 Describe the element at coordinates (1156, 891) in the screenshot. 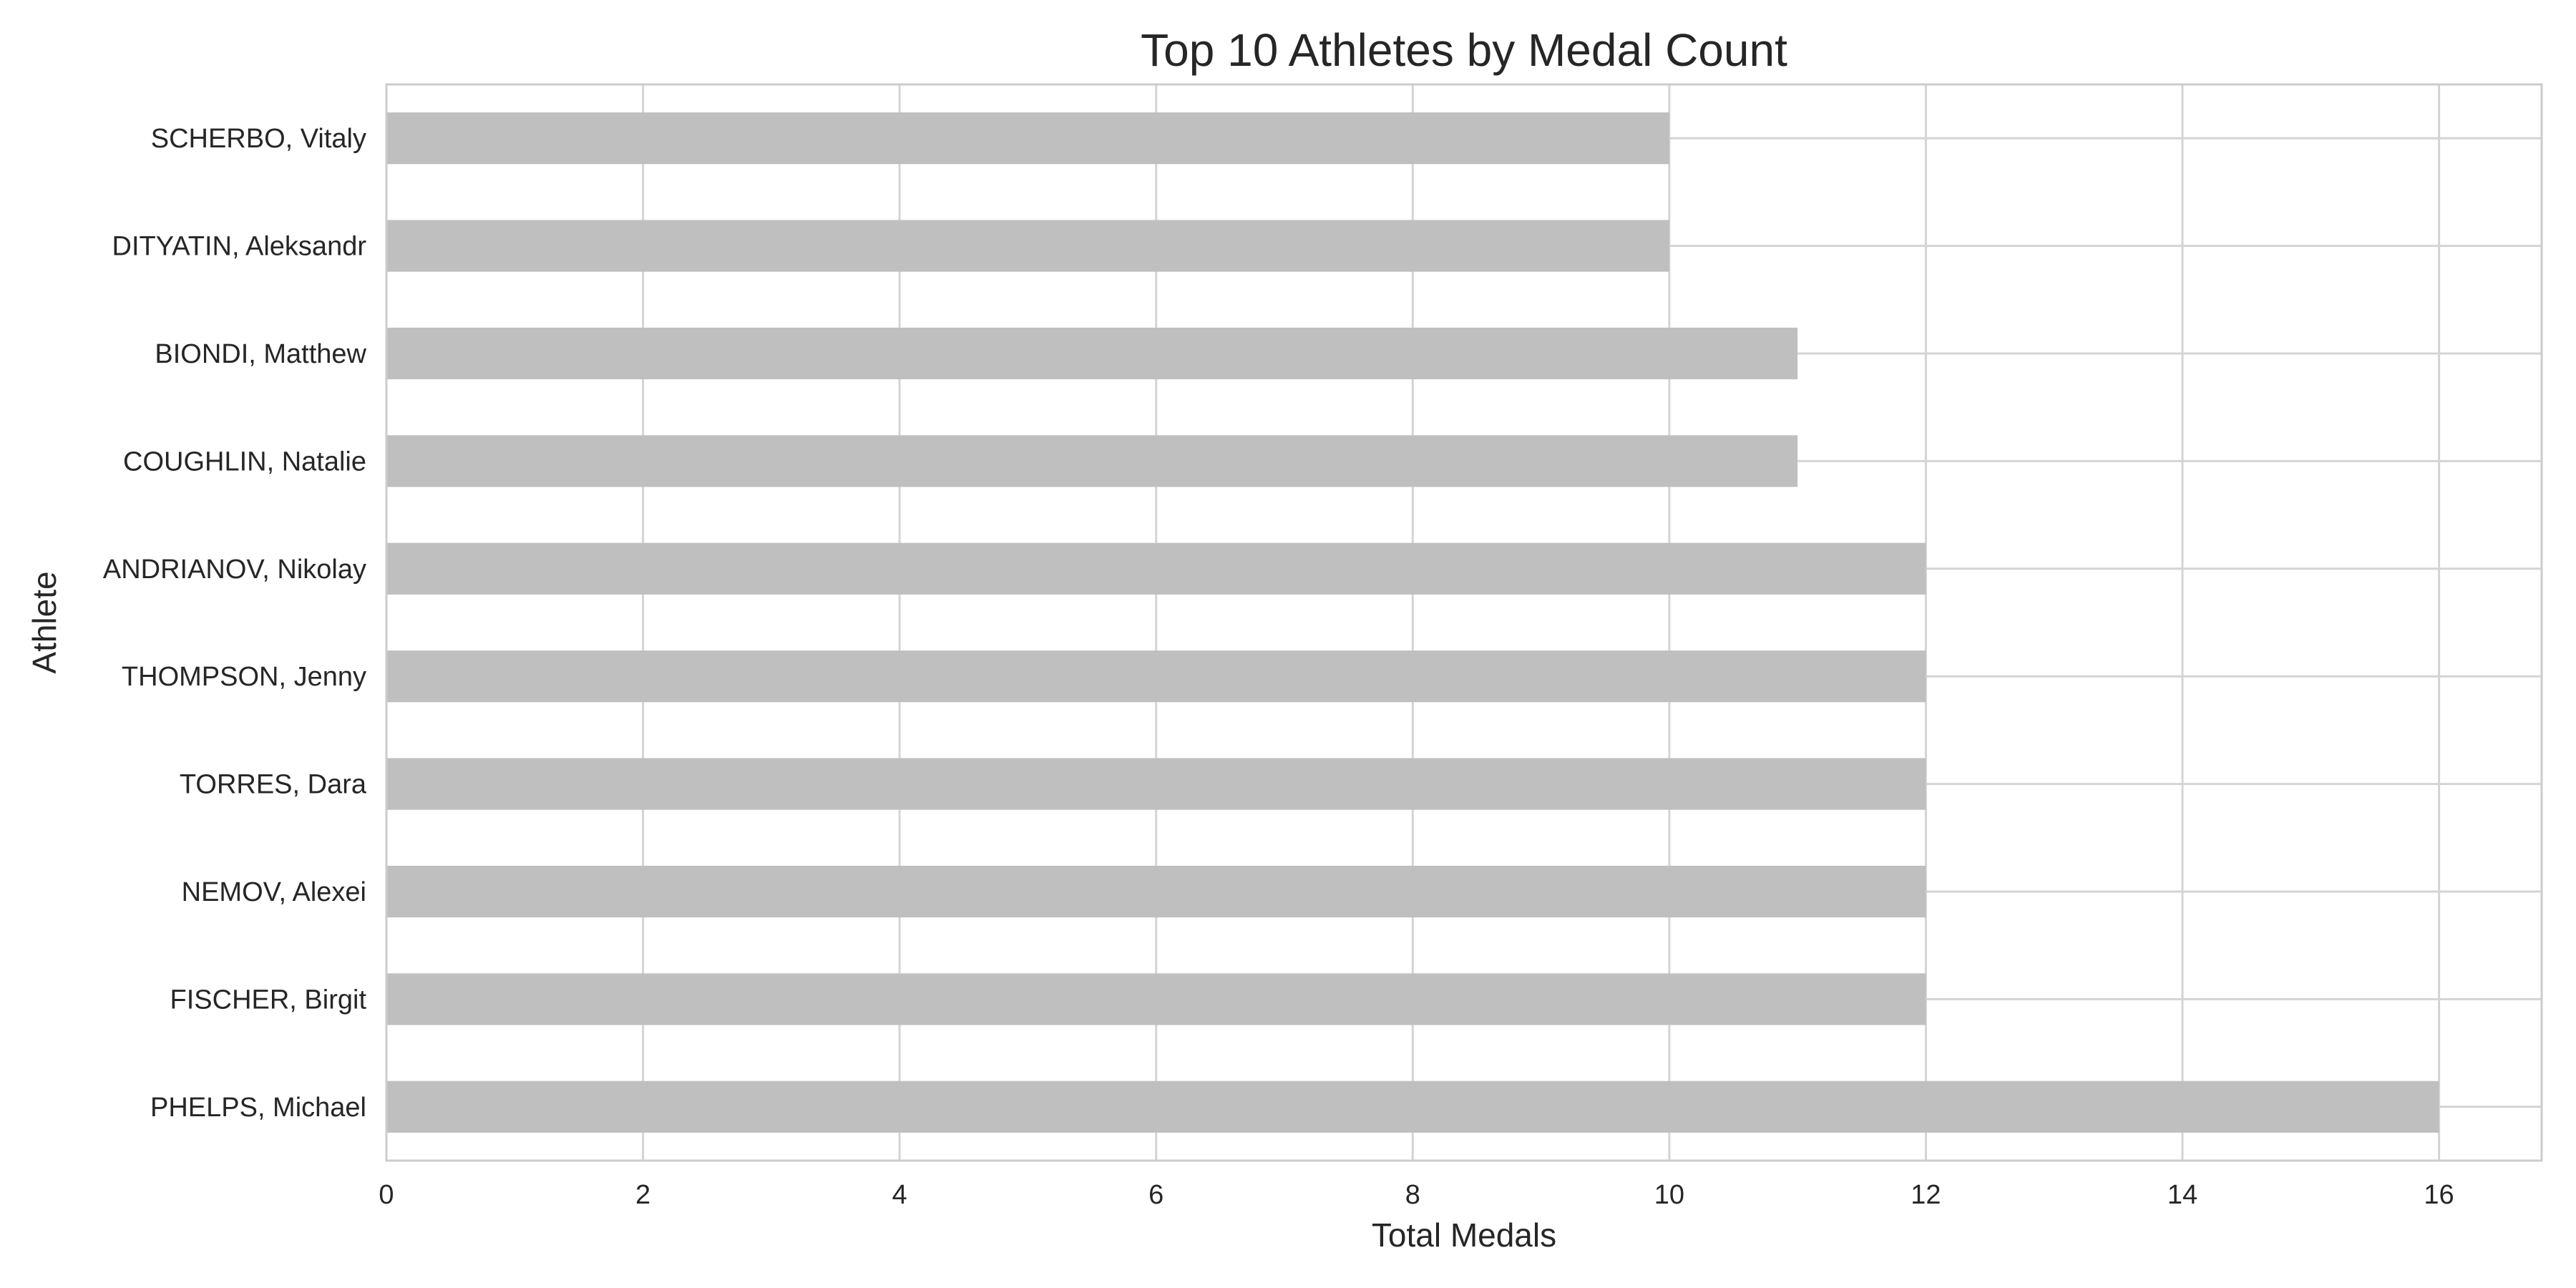

I see `bar: NEMOV, Alexei: 12` at that location.